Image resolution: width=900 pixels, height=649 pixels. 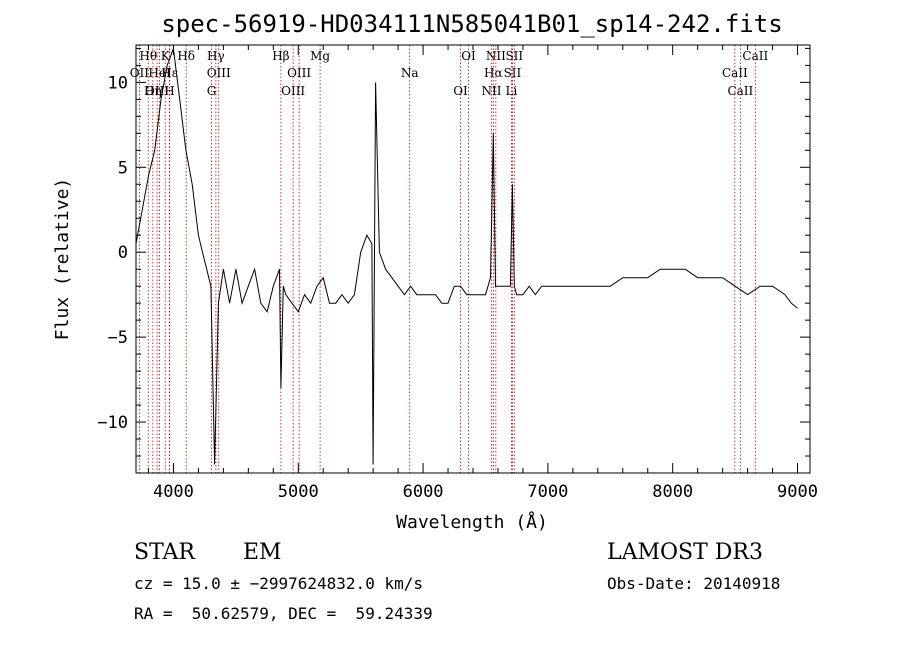 What do you see at coordinates (169, 91) in the screenshot?
I see `line-mark-label: H` at bounding box center [169, 91].